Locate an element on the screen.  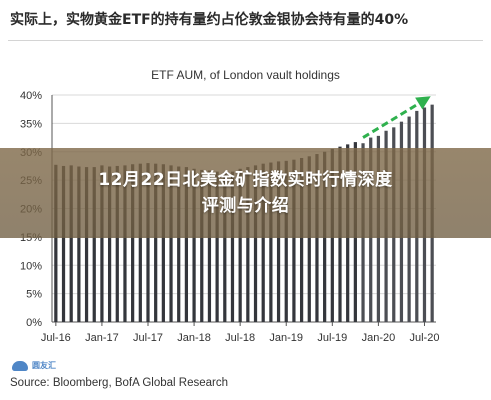
y-tick-label: 5% is located at coordinates (34, 295).